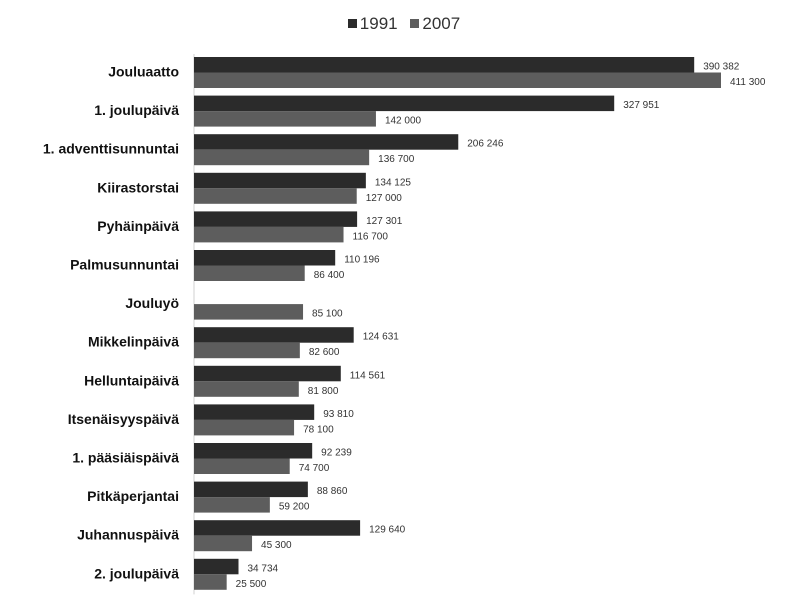  I want to click on data-label-1991-pyhainpaiva: 127 301, so click(384, 221).